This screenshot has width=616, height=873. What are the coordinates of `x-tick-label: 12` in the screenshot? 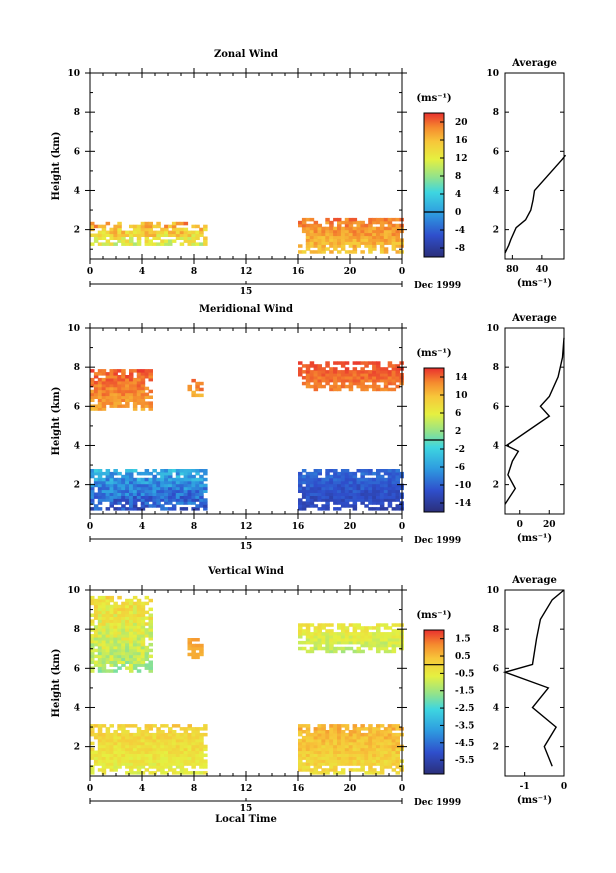 It's located at (246, 272).